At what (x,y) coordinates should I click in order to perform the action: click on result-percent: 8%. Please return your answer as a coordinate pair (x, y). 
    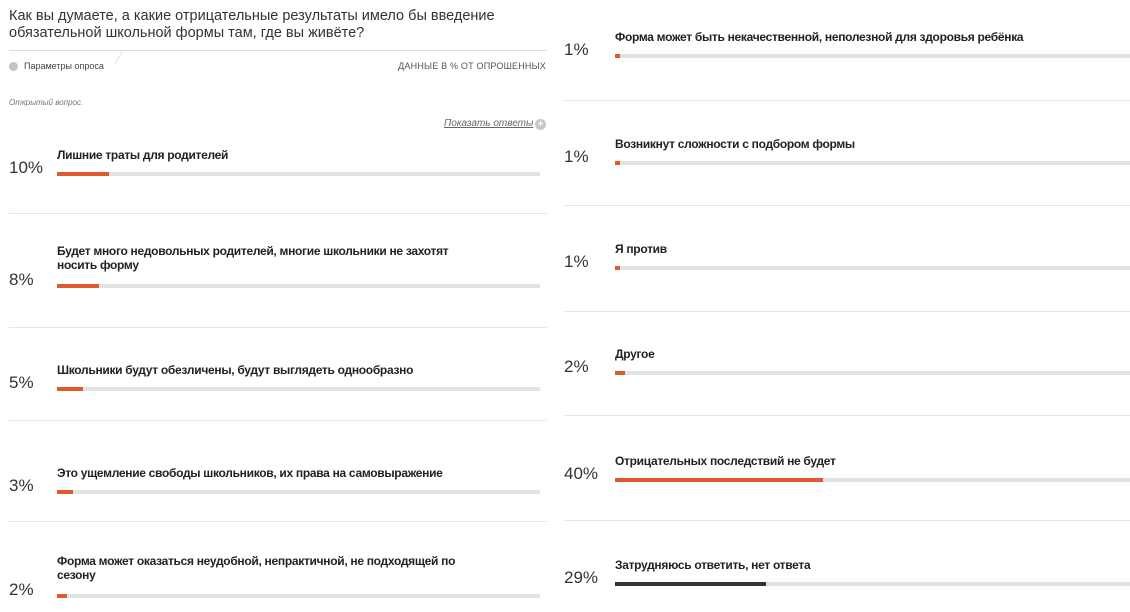
    Looking at the image, I should click on (21, 279).